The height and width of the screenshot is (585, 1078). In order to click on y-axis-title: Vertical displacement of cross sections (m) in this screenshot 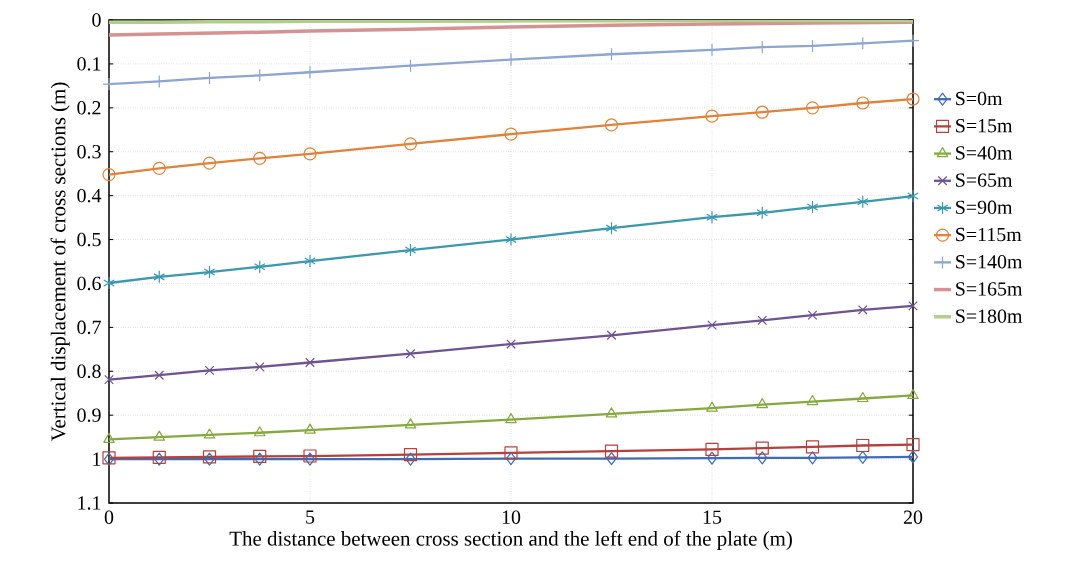, I will do `click(60, 262)`.